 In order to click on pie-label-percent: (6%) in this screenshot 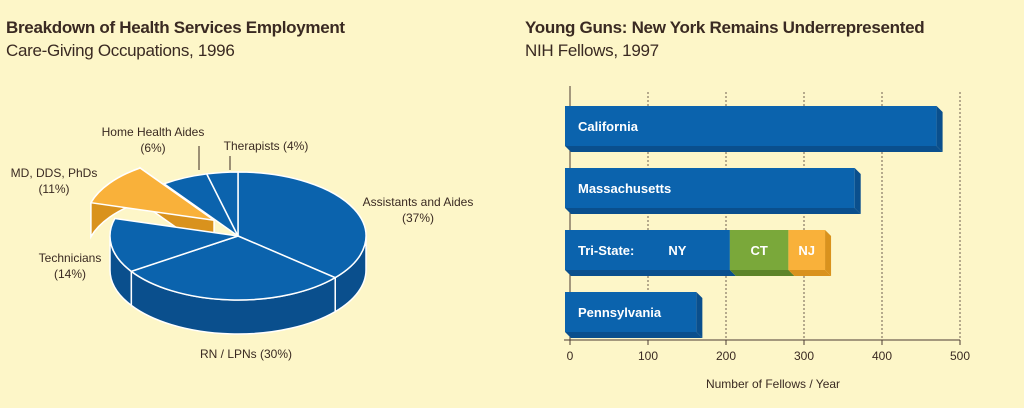, I will do `click(152, 148)`.